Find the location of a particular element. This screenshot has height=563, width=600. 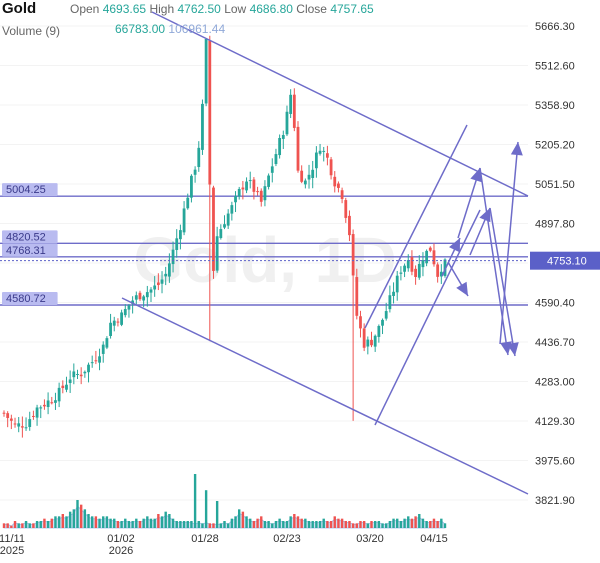

projection-arrow-2-head is located at coordinates (462, 288).